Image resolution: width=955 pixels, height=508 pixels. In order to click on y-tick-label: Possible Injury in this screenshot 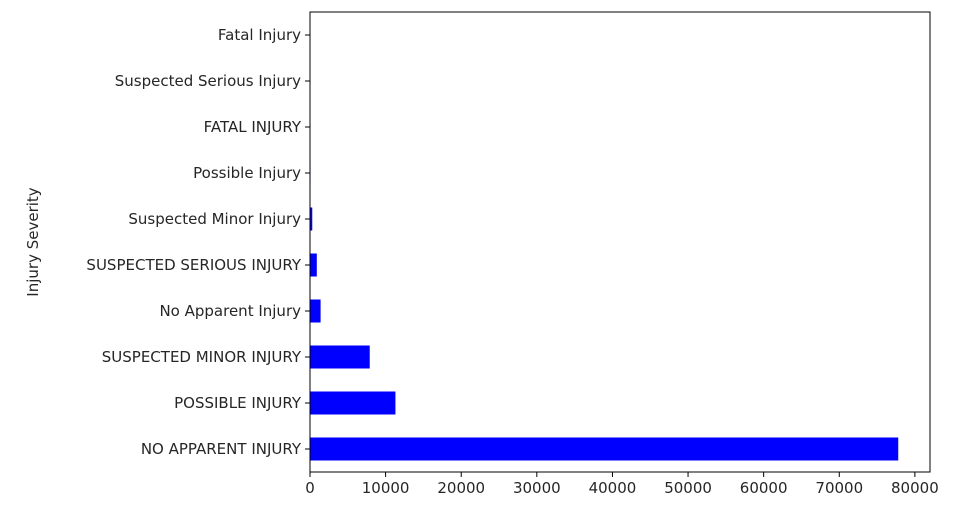, I will do `click(247, 173)`.